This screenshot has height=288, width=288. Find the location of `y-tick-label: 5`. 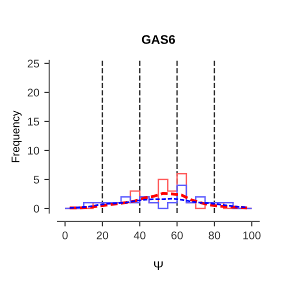

y-tick-label: 5 is located at coordinates (37, 180).